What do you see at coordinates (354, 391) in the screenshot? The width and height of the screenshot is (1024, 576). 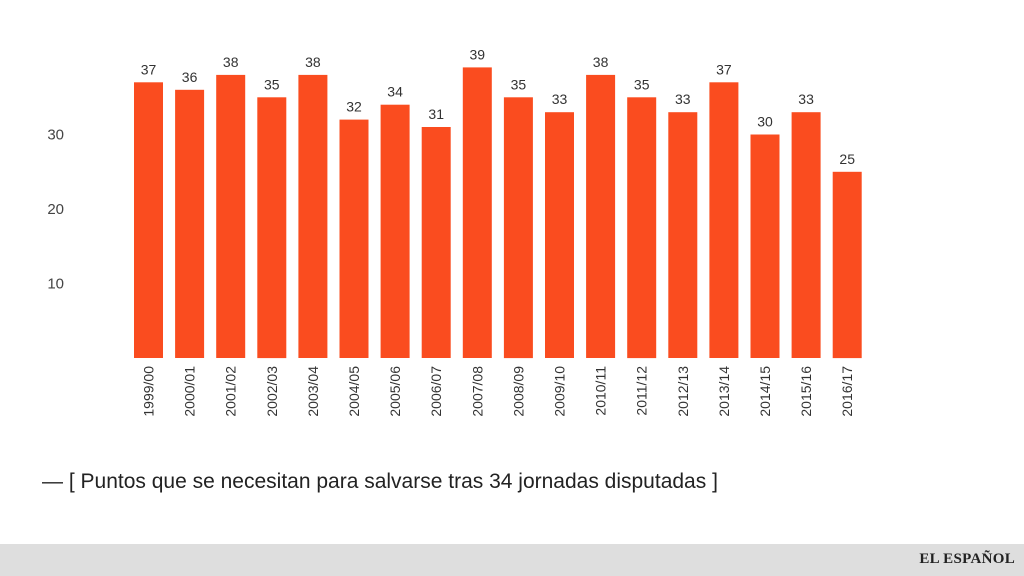 I see `x-tick-label-2004-05: 2004/05` at bounding box center [354, 391].